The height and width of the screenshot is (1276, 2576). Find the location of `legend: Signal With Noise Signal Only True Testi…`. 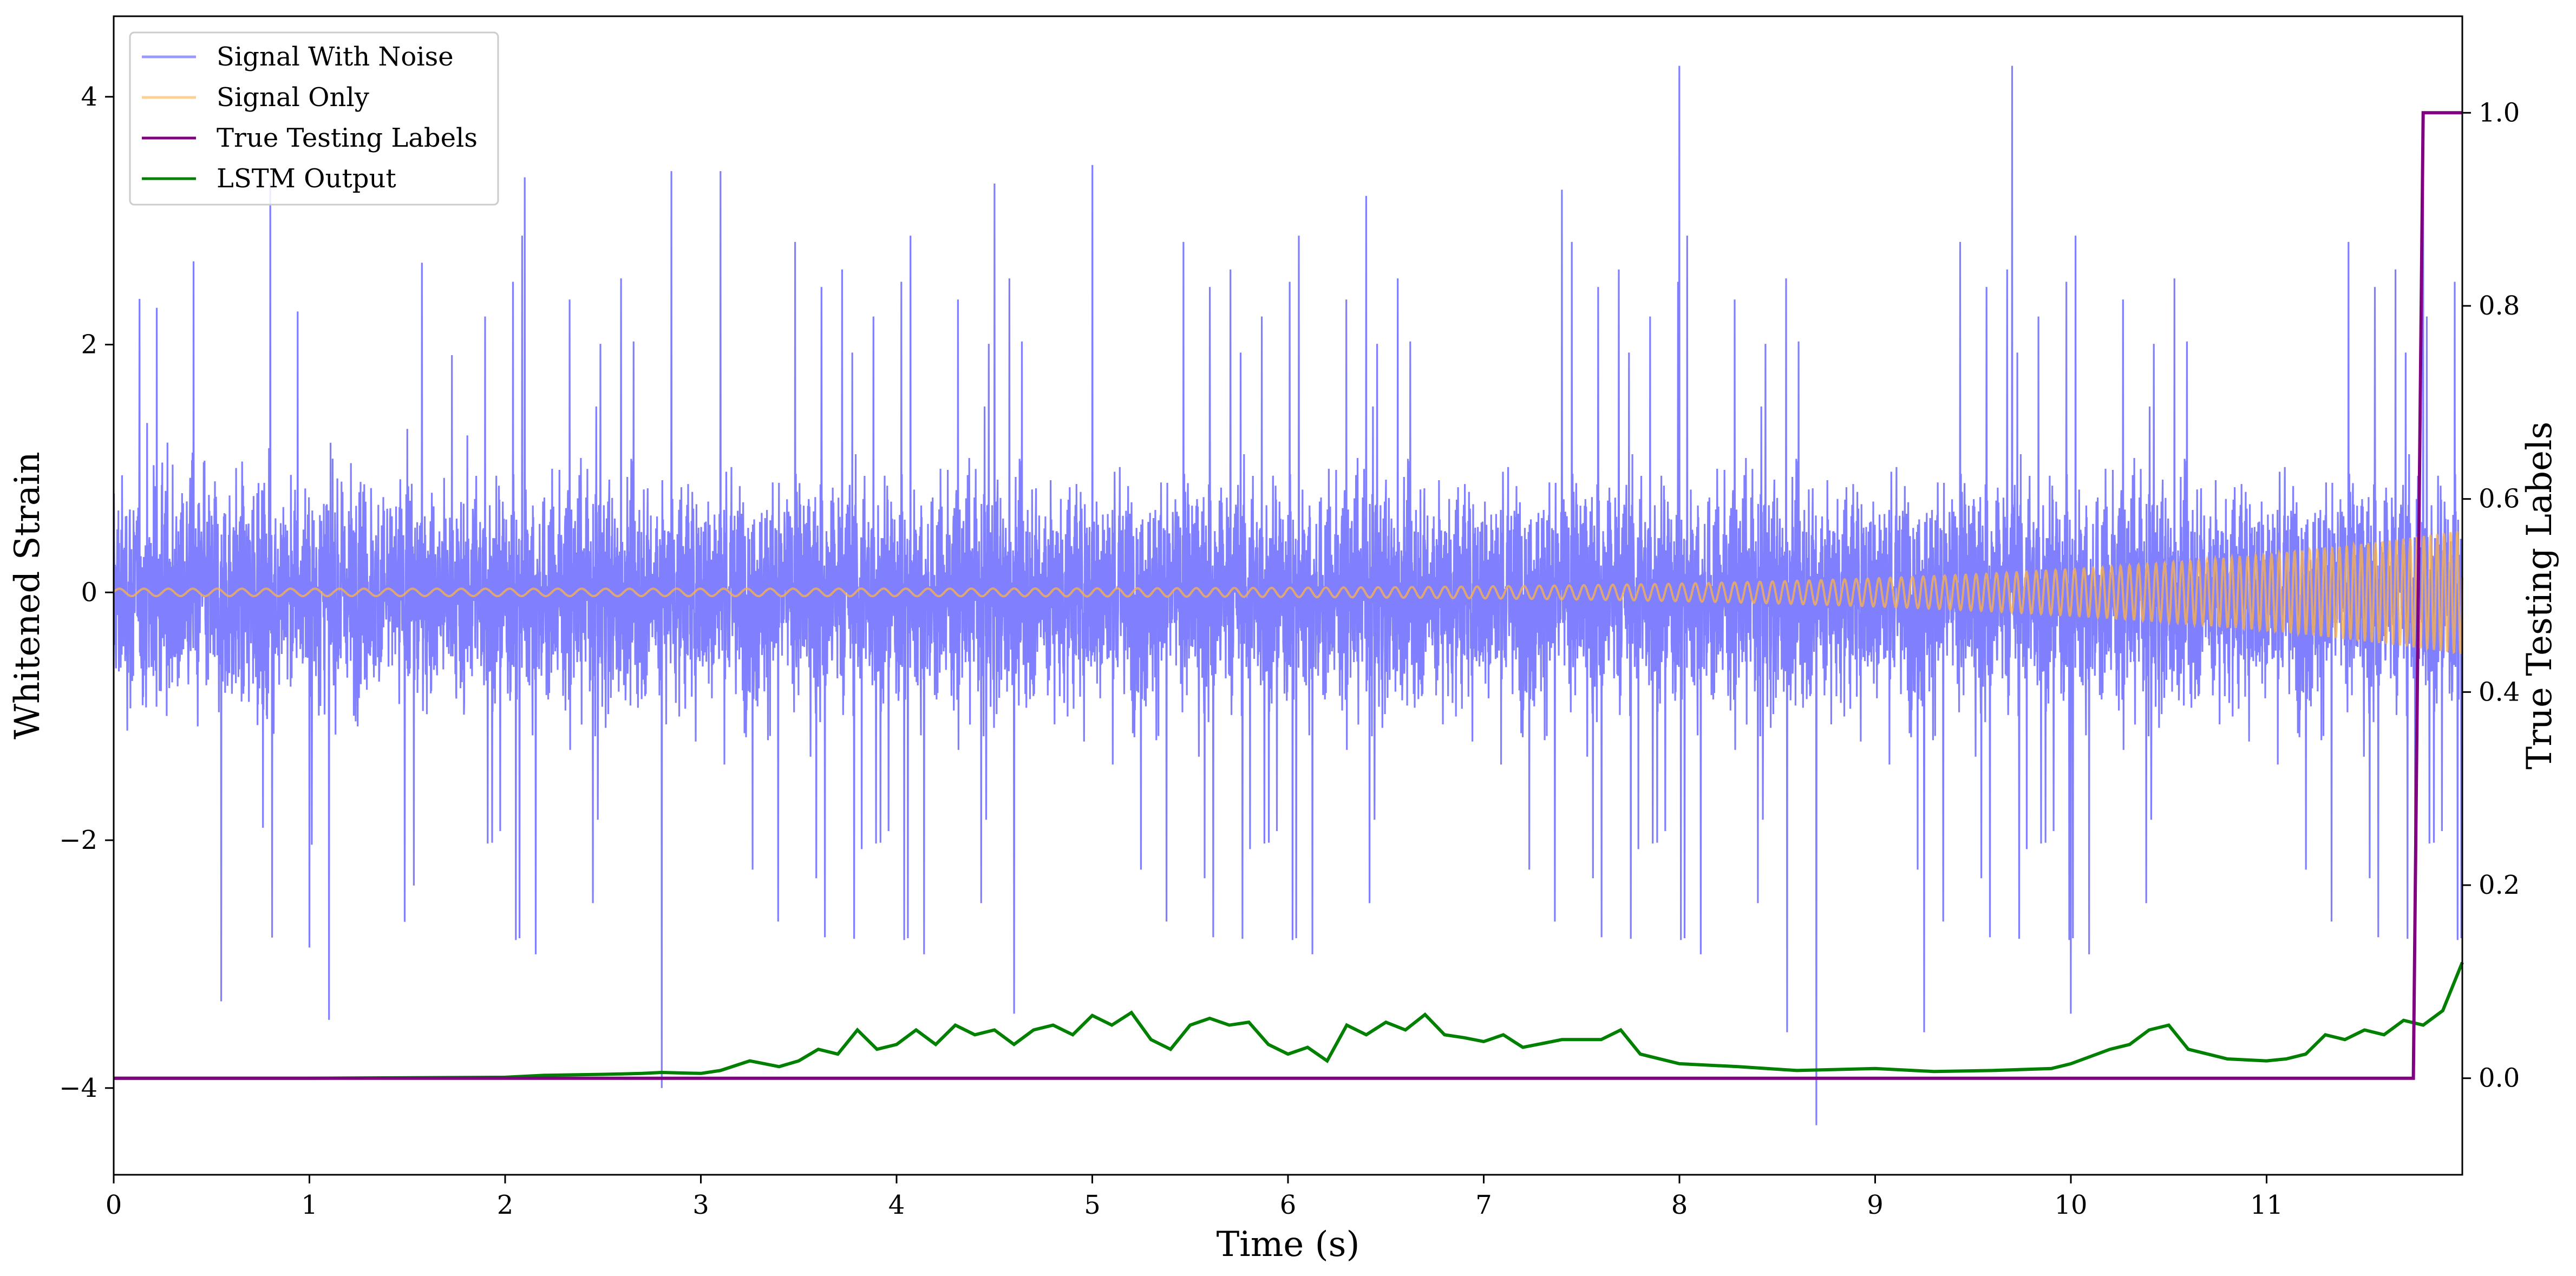

legend: Signal With Noise Signal Only True Testi… is located at coordinates (314, 118).